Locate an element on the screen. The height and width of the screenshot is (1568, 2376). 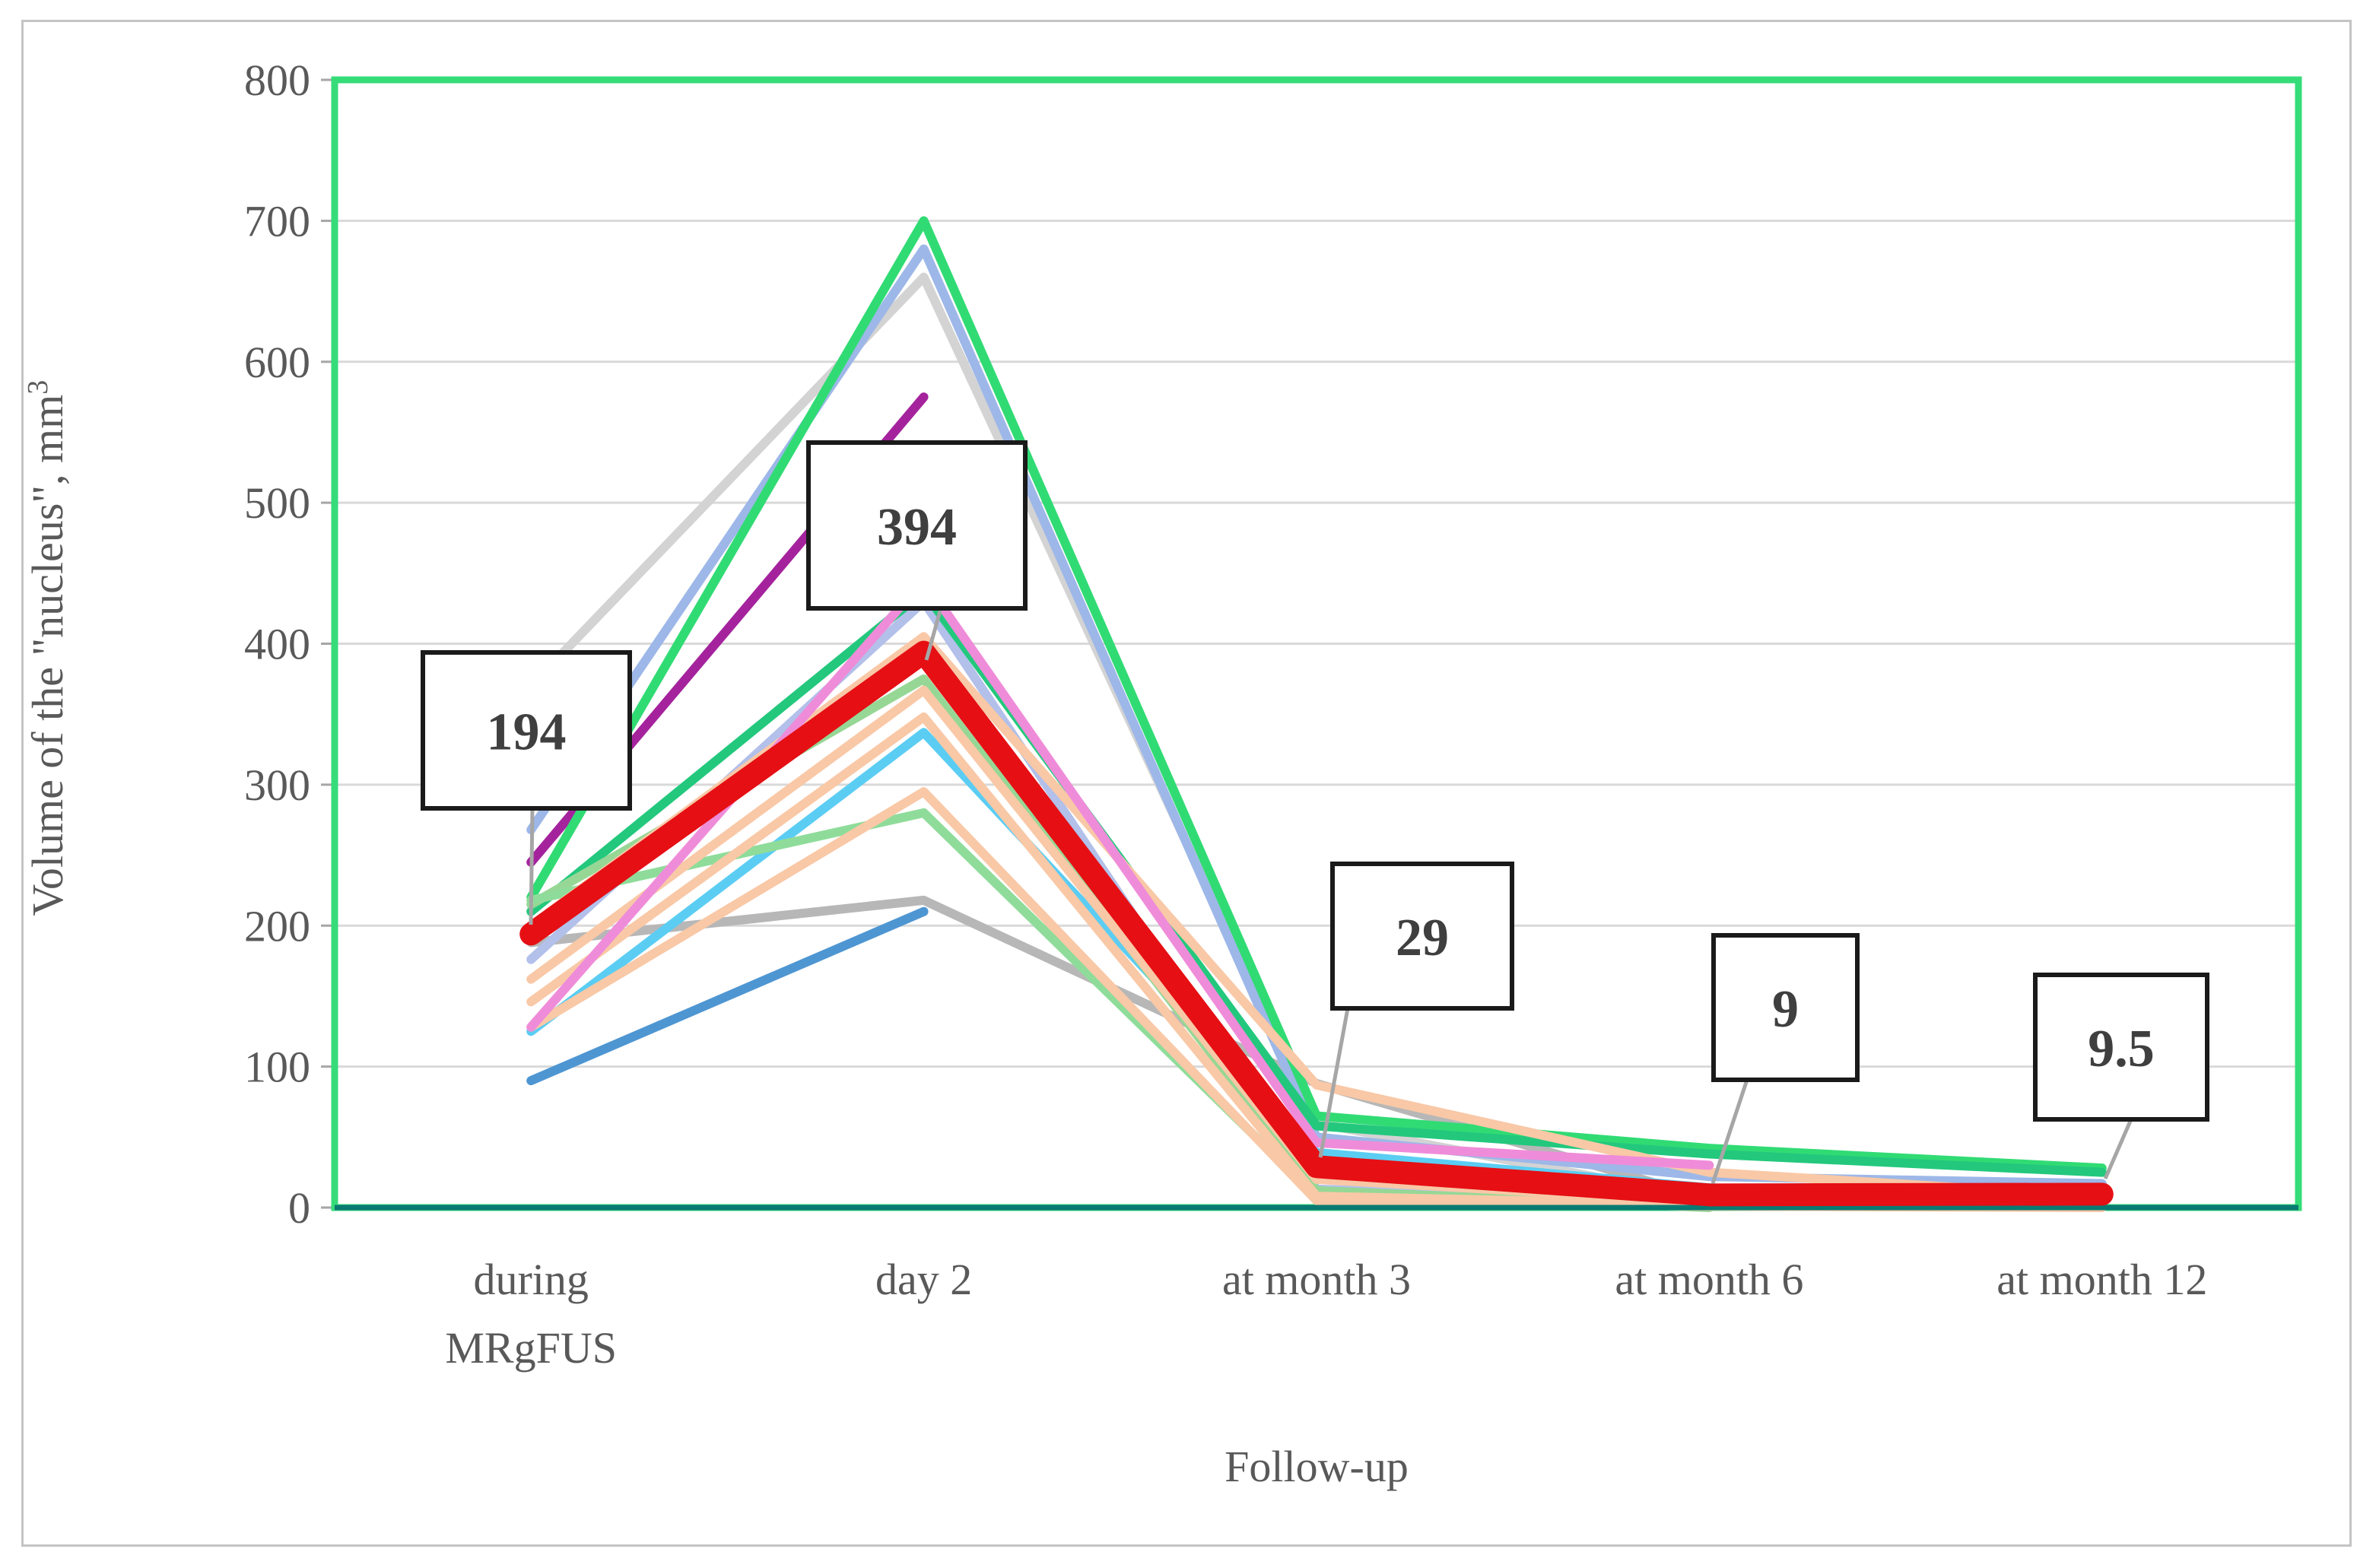
x-tick-label: during is located at coordinates (530, 1279).